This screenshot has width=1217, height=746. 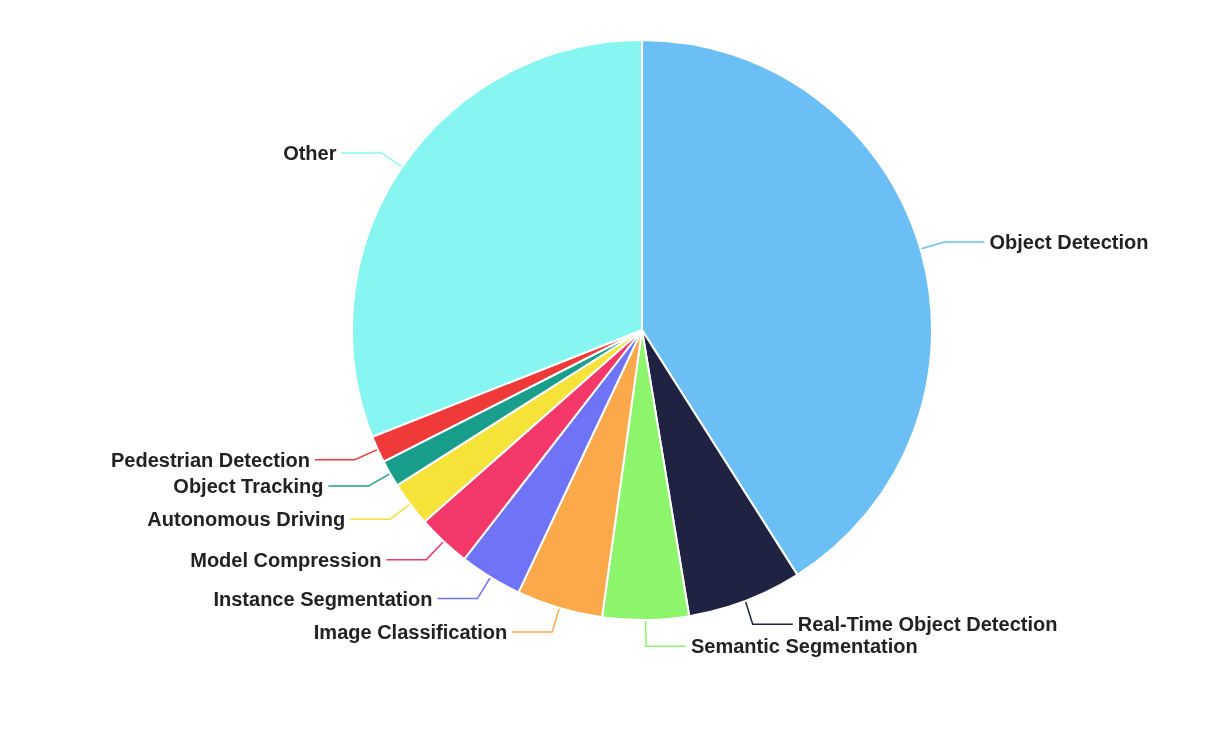 I want to click on slice-label: Pedestrian Detection, so click(x=210, y=459).